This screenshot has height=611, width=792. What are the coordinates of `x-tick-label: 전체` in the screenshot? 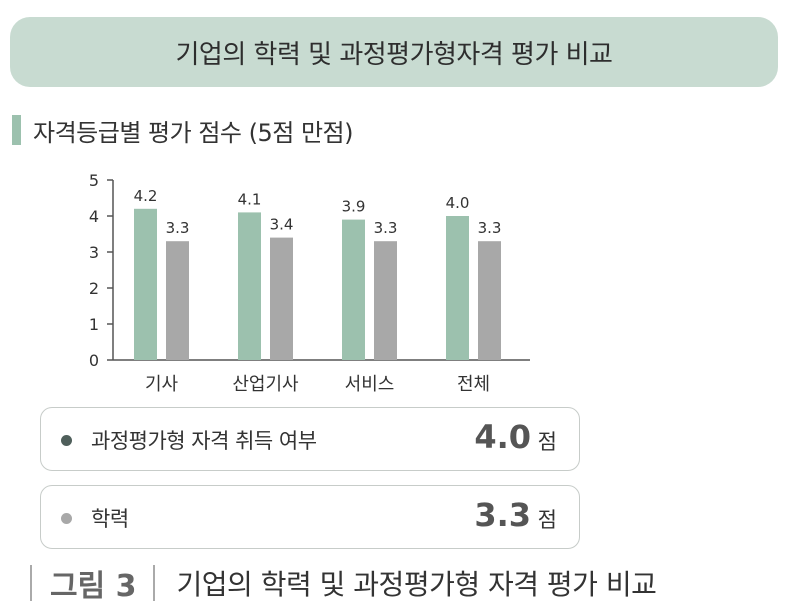 It's located at (473, 384).